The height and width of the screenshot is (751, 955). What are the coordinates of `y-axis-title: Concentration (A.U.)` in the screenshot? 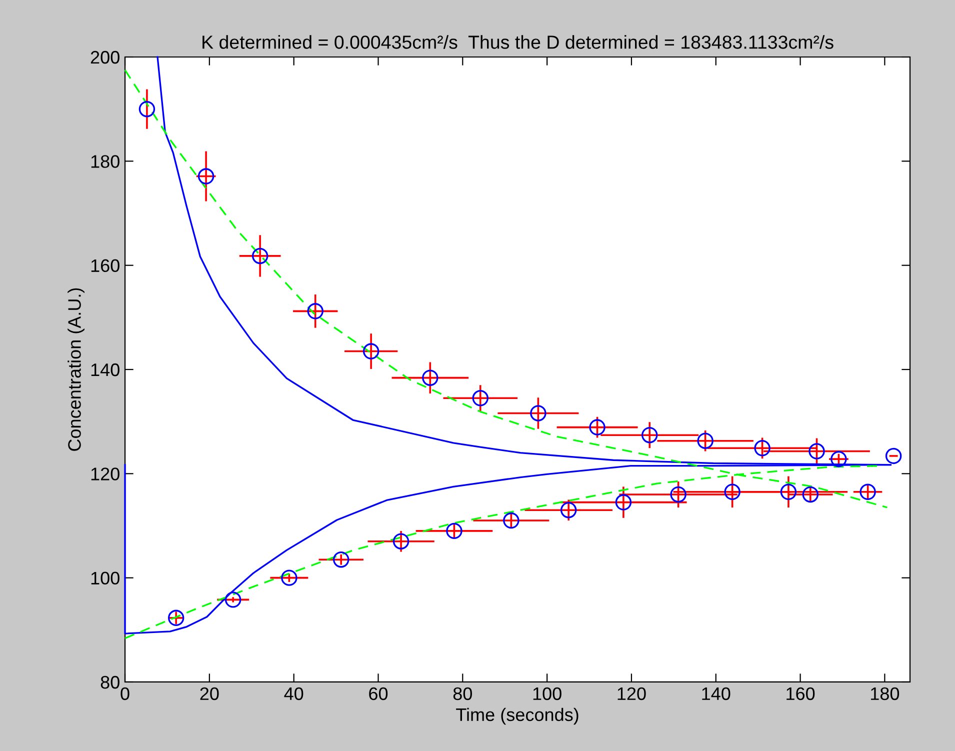 It's located at (76, 369).